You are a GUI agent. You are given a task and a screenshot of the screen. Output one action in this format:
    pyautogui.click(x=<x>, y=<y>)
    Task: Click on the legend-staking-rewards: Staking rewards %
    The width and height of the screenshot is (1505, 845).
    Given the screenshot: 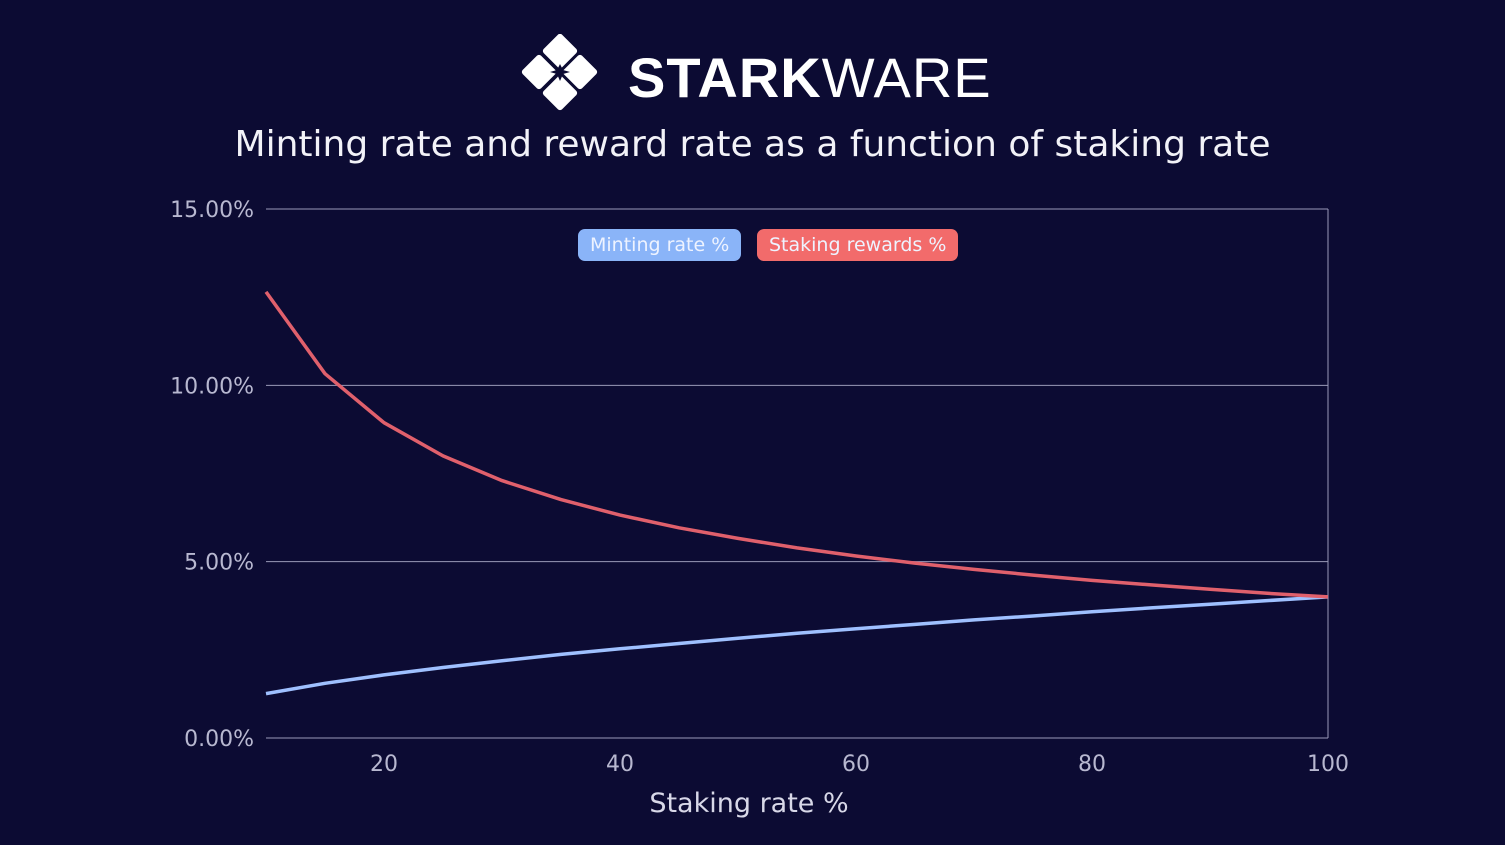 What is the action you would take?
    pyautogui.click(x=858, y=245)
    